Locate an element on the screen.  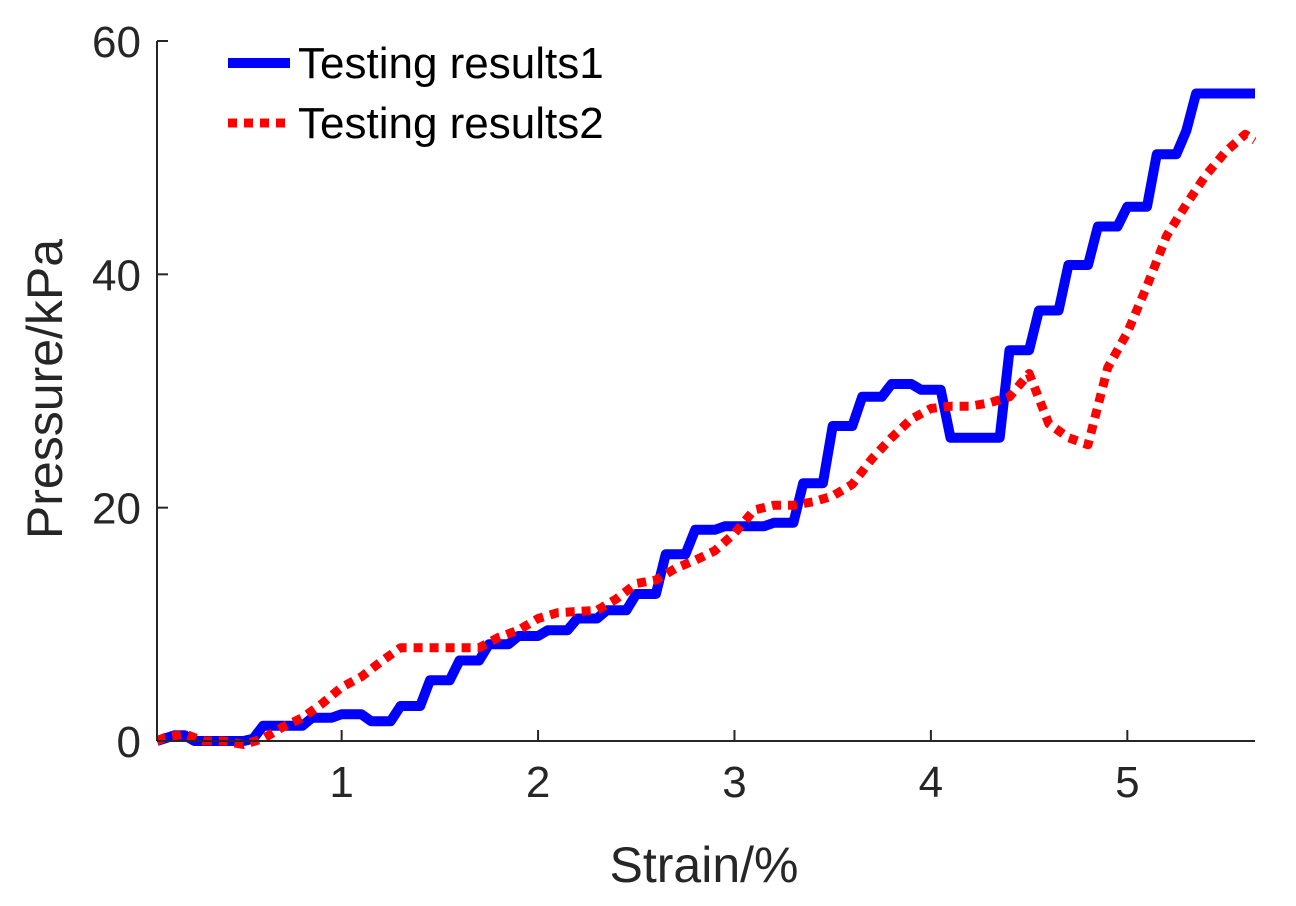
legend: Testing results1 Testing results2 is located at coordinates (416, 93).